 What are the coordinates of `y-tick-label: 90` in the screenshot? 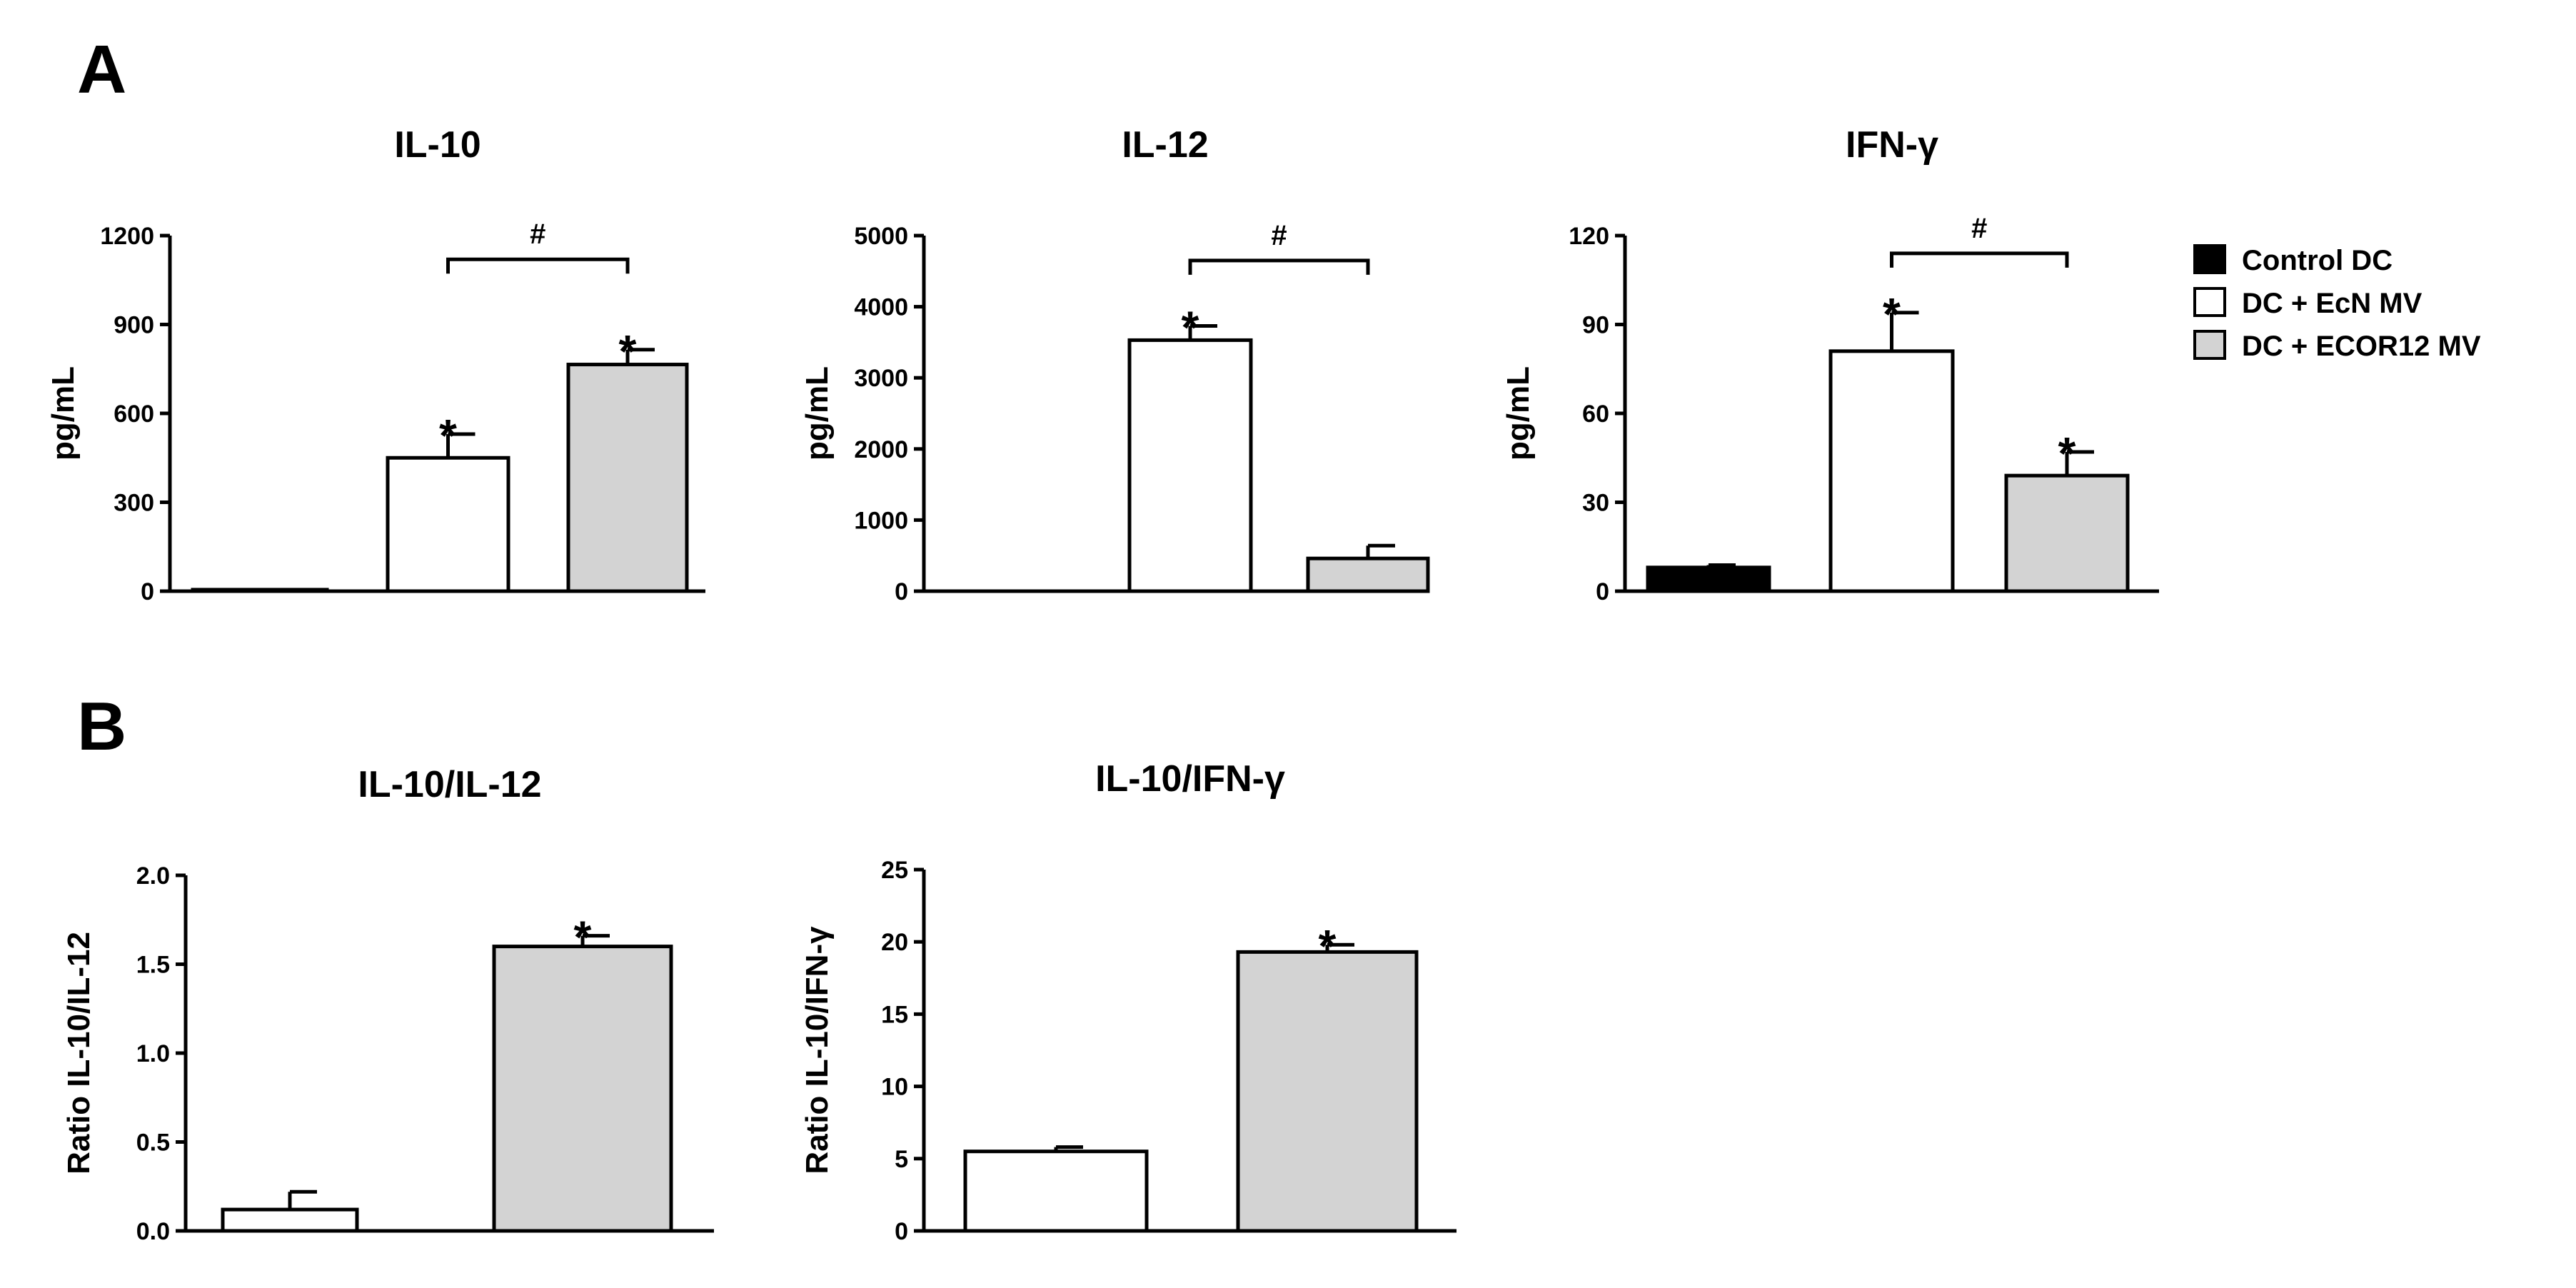 It's located at (1595, 325).